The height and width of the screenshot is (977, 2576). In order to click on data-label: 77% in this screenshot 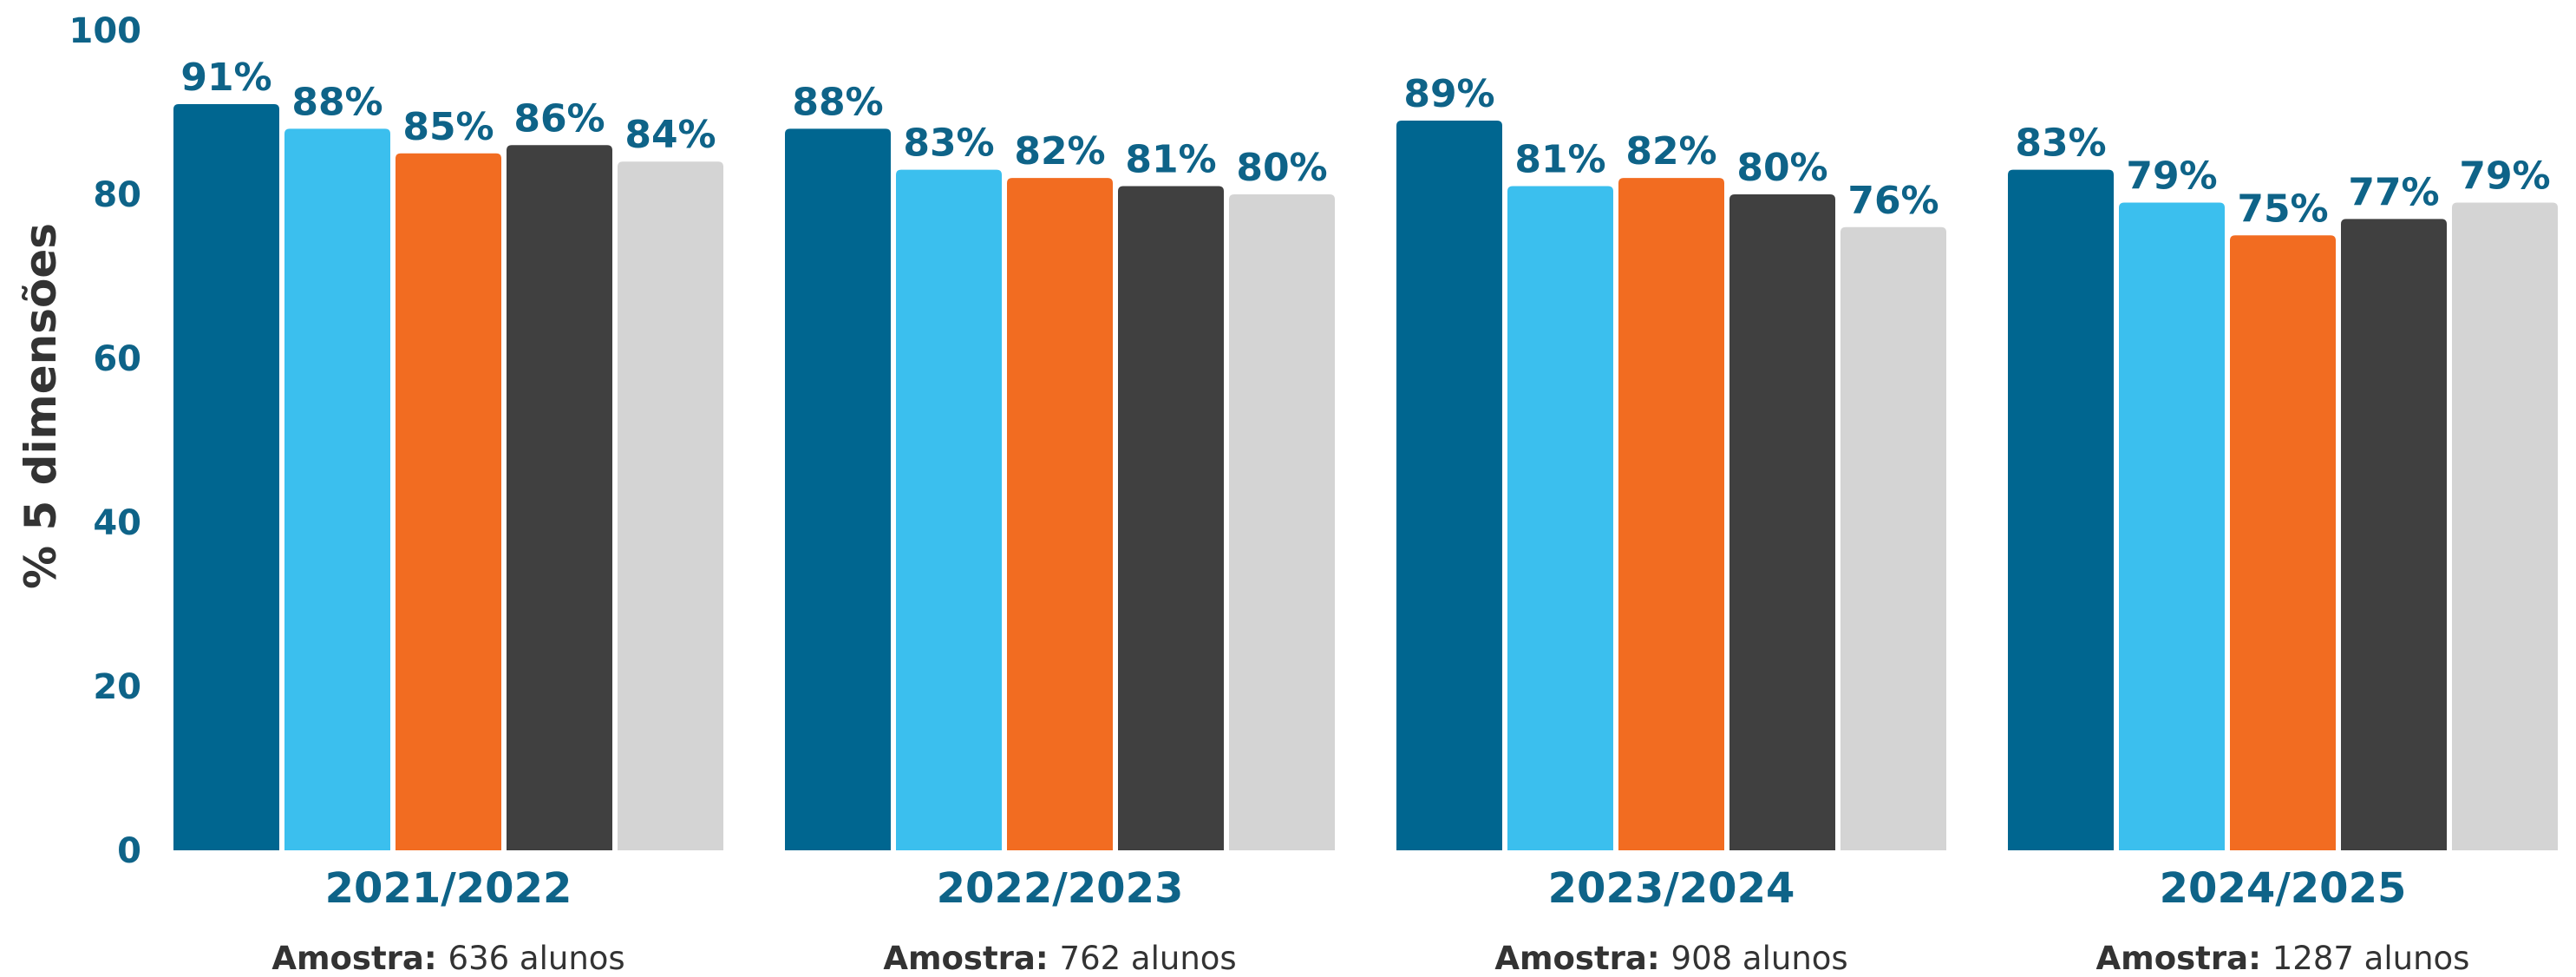, I will do `click(2393, 192)`.